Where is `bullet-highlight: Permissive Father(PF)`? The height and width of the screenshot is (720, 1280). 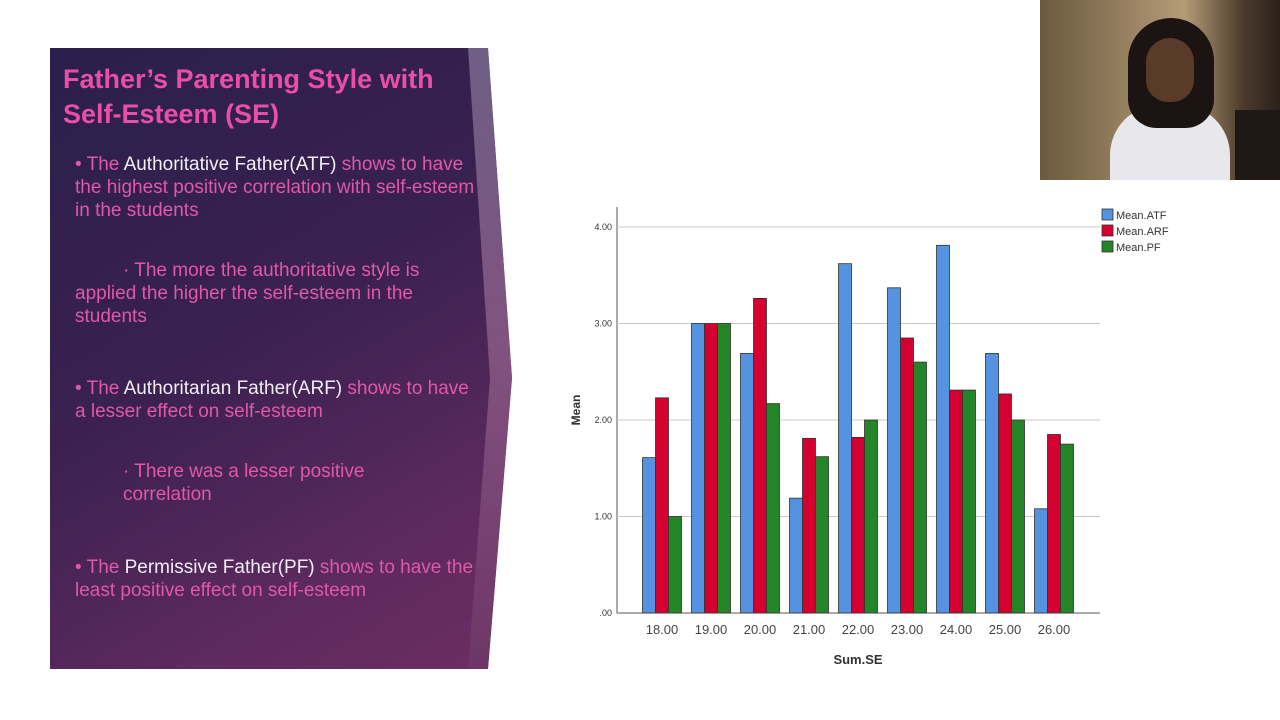
bullet-highlight: Permissive Father(PF) is located at coordinates (219, 567).